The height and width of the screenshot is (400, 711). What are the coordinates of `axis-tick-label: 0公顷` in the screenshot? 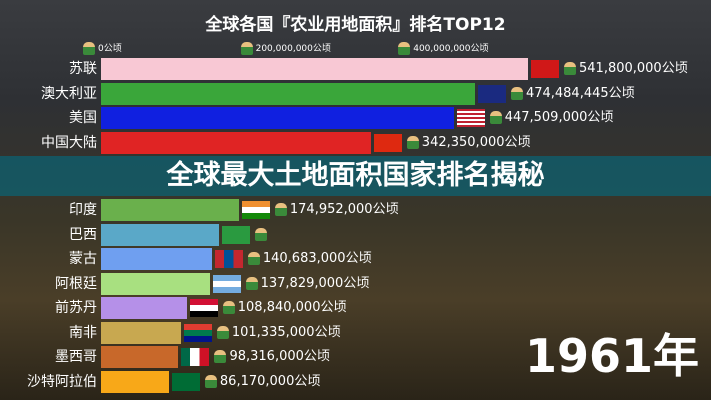 It's located at (102, 48).